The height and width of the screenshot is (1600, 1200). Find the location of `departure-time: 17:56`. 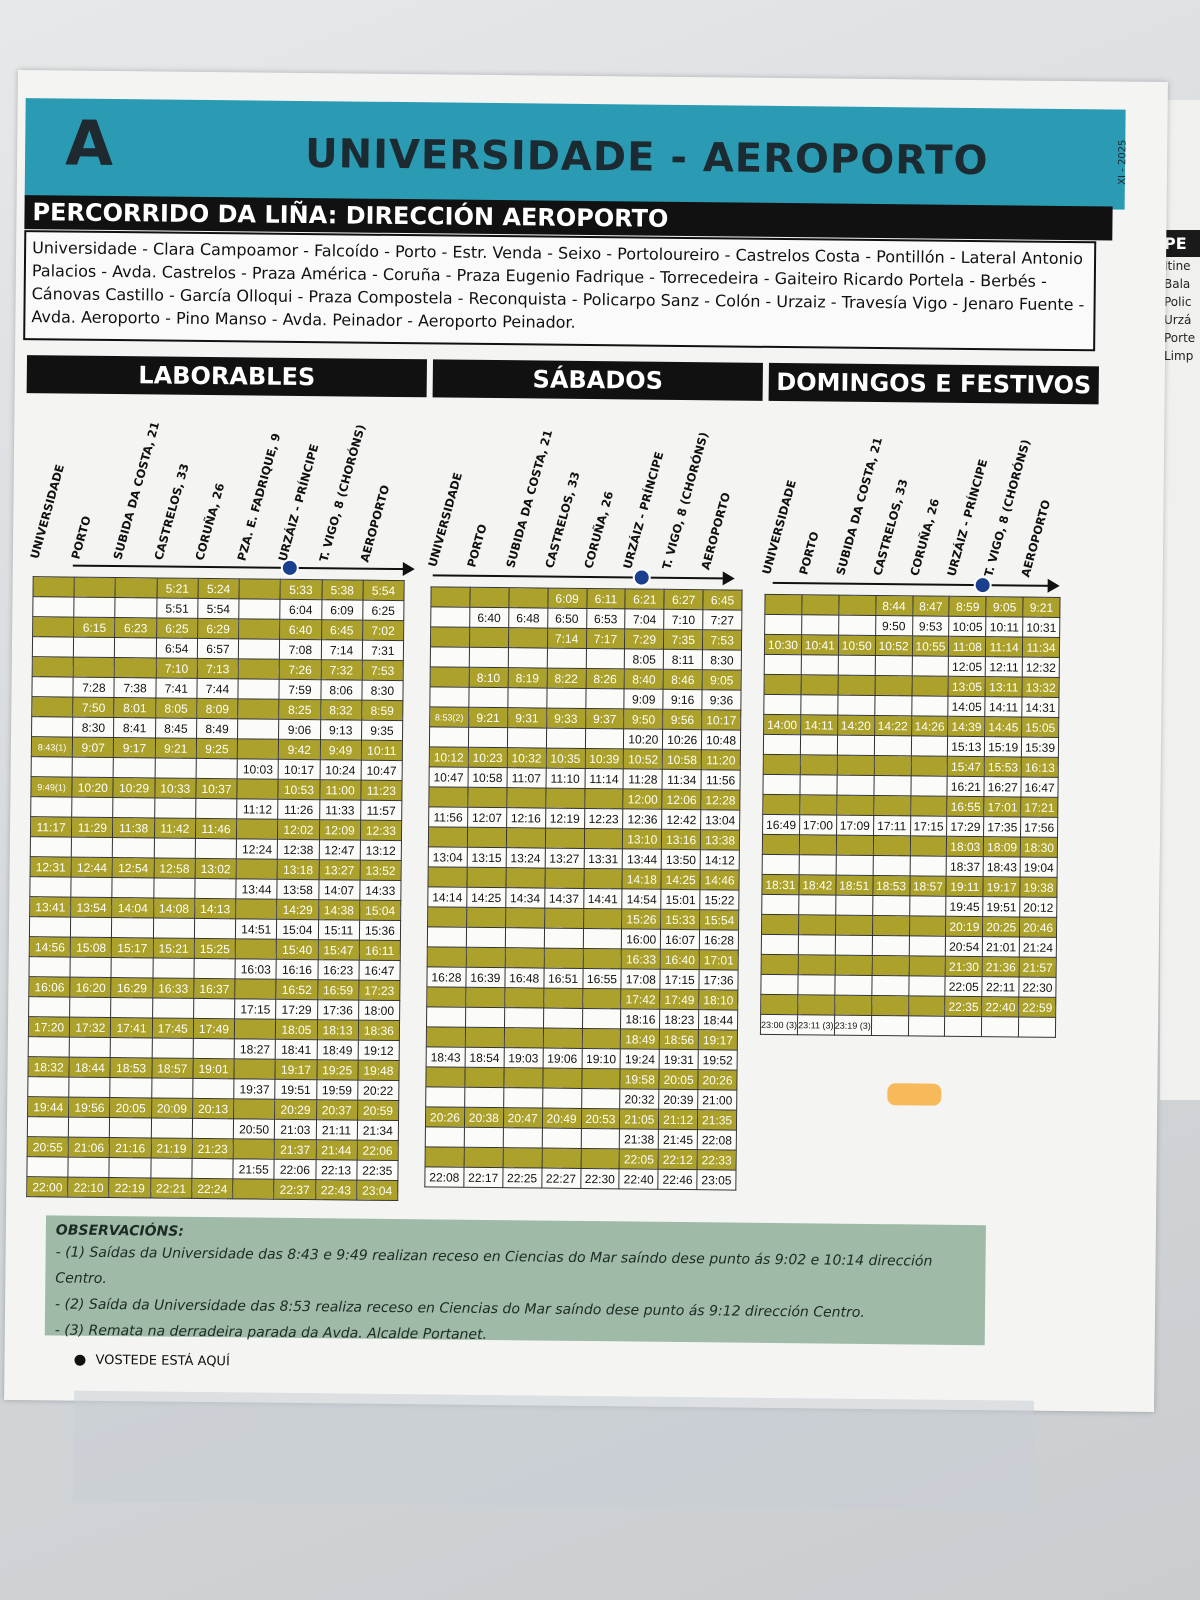

departure-time: 17:56 is located at coordinates (1039, 827).